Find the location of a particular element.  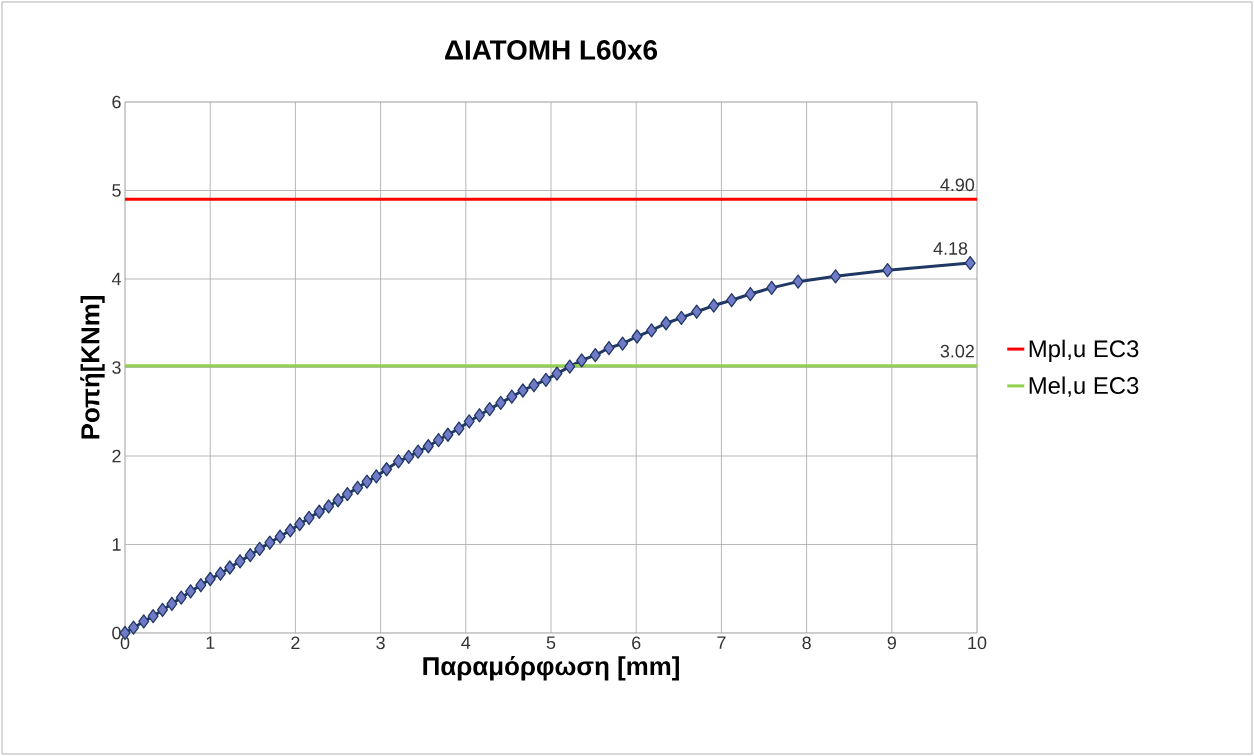

y-tick-label: 0 is located at coordinates (116, 633).